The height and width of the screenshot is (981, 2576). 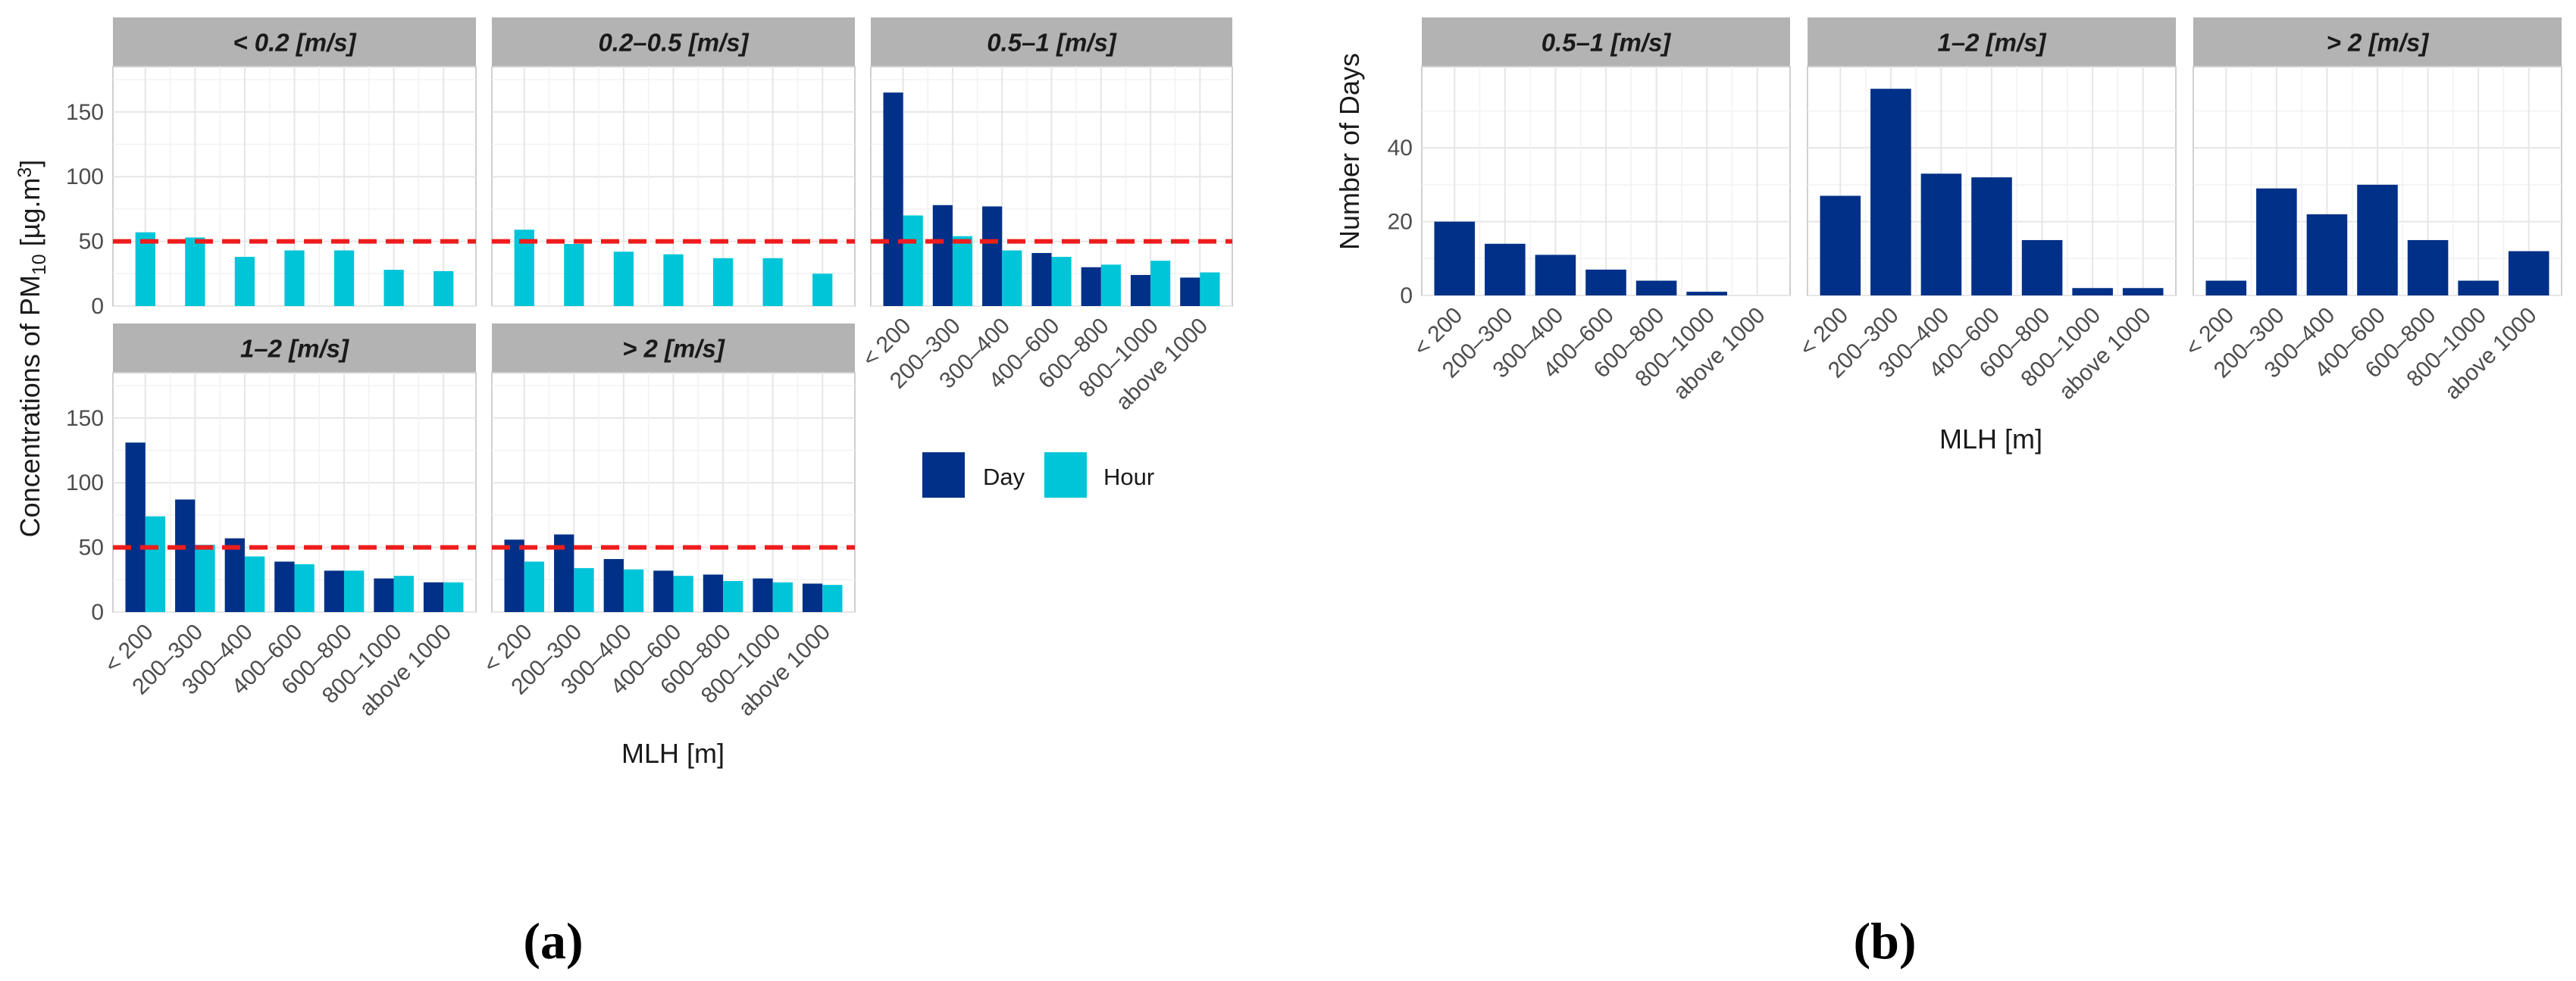 What do you see at coordinates (1004, 477) in the screenshot?
I see `legend-label-day: Day` at bounding box center [1004, 477].